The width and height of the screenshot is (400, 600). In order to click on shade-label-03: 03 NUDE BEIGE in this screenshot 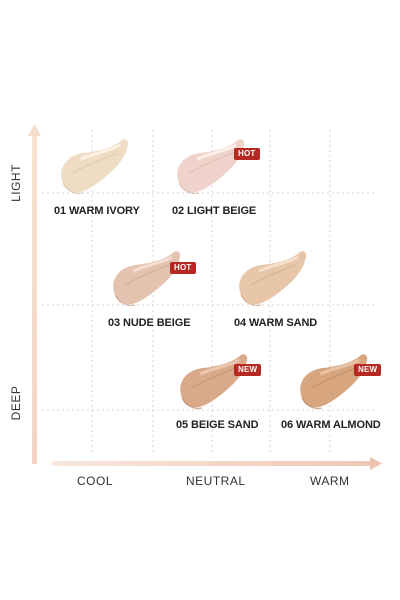, I will do `click(149, 323)`.